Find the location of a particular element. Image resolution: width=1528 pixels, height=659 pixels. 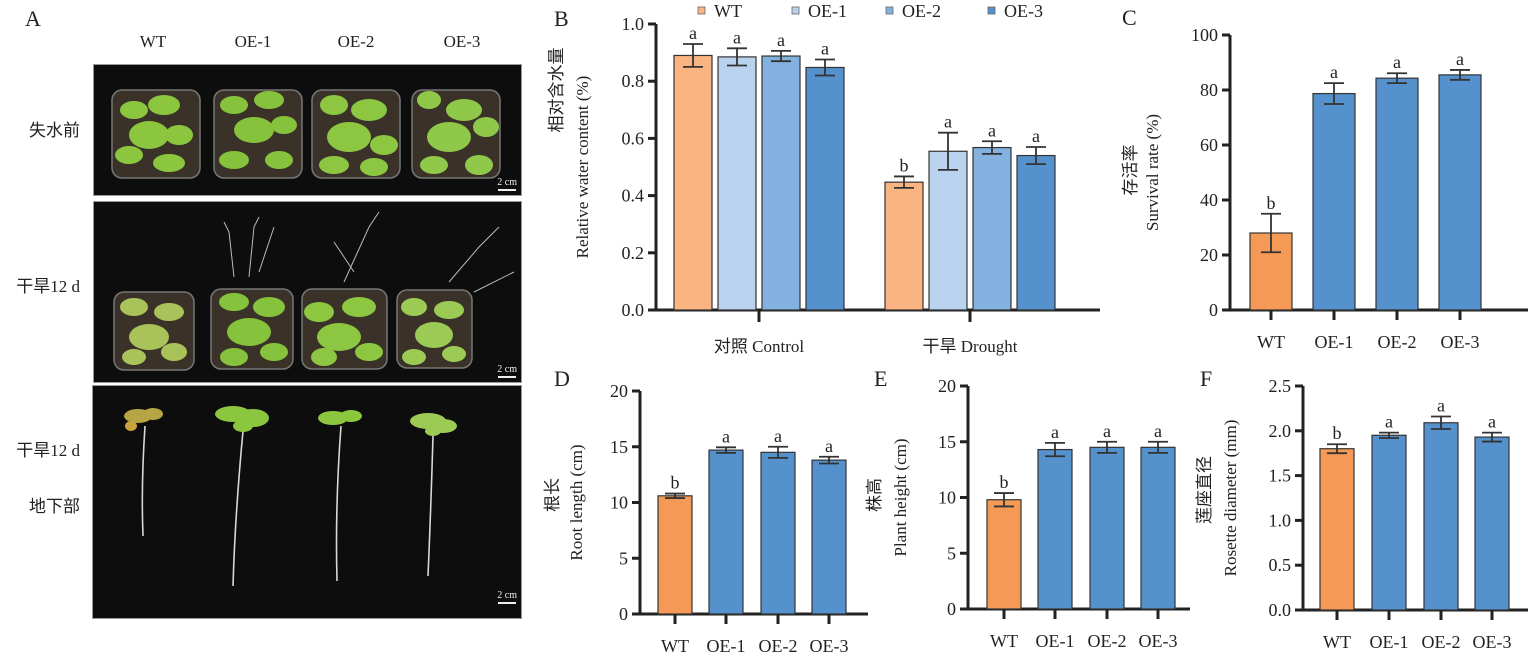

y-tick-label: 2.5 is located at coordinates (1280, 386).